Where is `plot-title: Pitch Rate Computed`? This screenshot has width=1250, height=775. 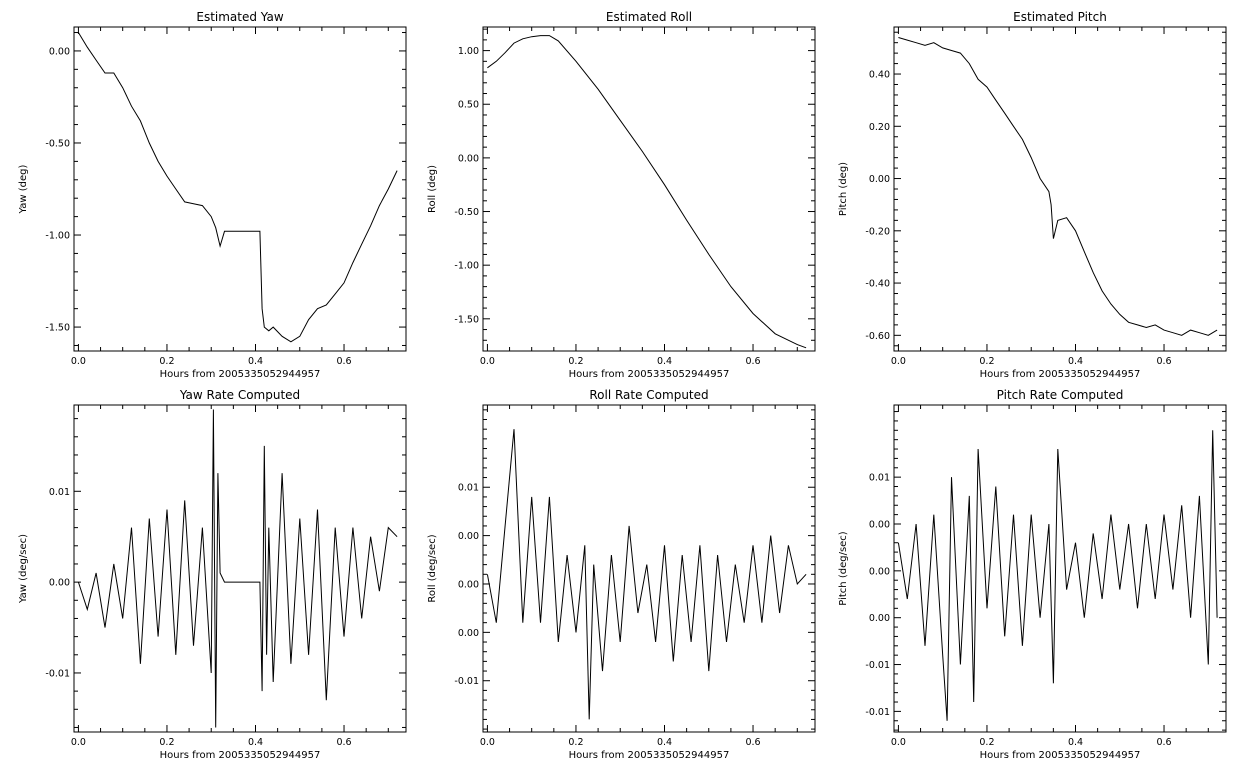 plot-title: Pitch Rate Computed is located at coordinates (1060, 395).